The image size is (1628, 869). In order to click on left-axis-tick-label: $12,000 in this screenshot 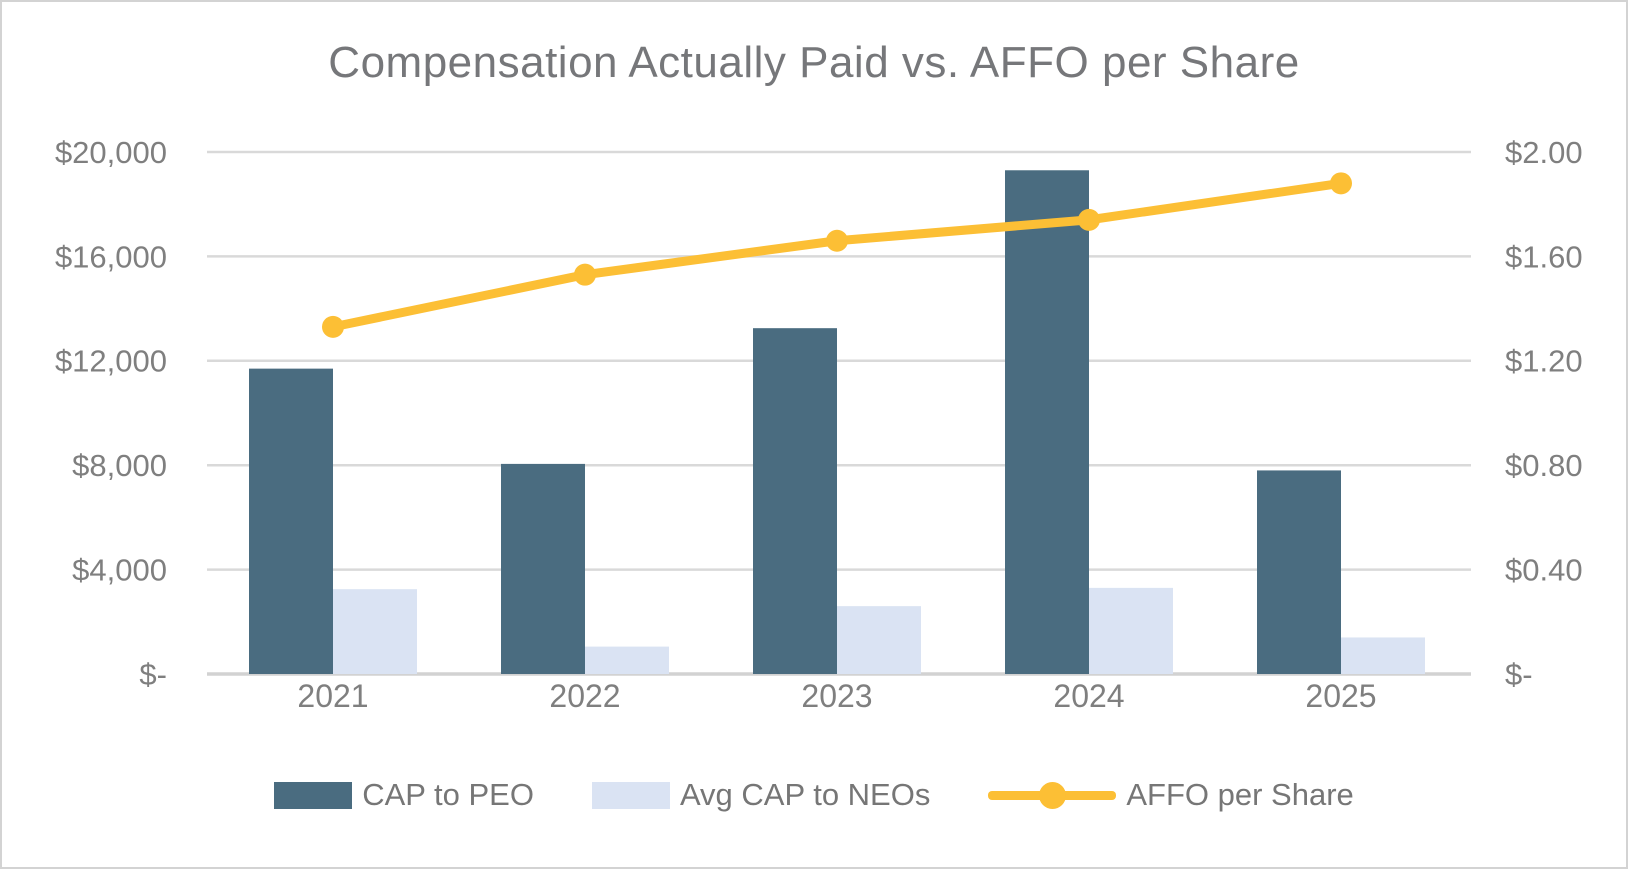, I will do `click(111, 361)`.